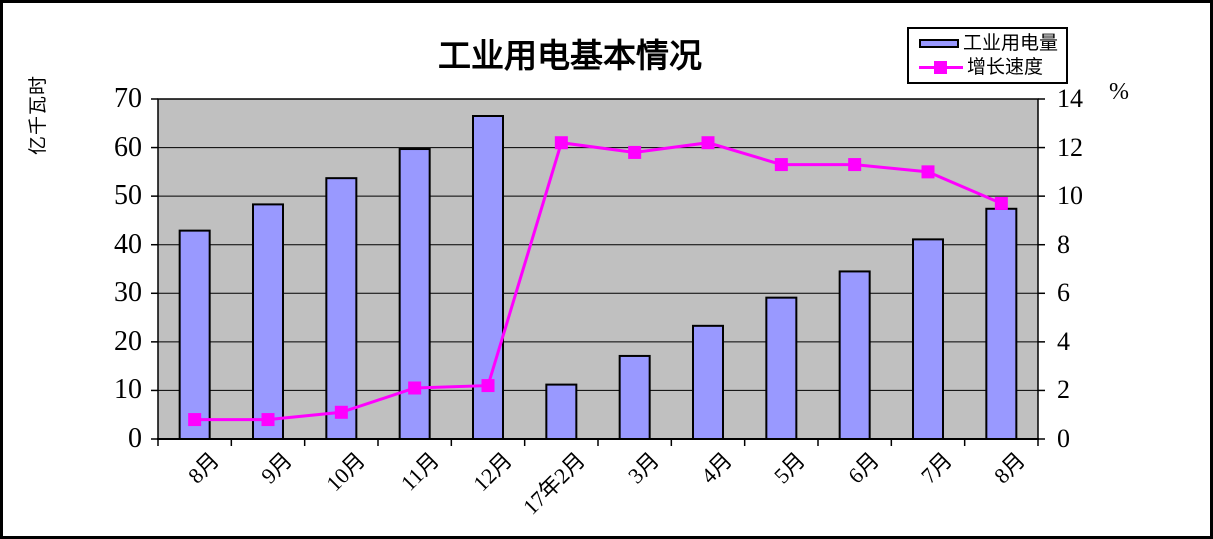 Image resolution: width=1213 pixels, height=539 pixels. I want to click on y-axis-left-tick-label: 0, so click(135, 438).